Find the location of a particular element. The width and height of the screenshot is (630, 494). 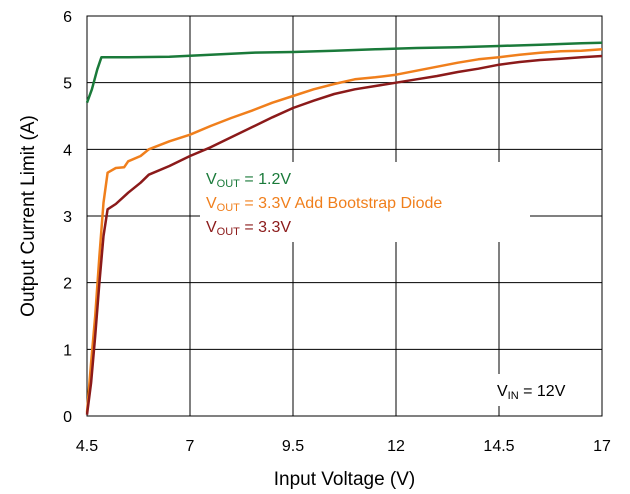

x-tick-label: 17 is located at coordinates (602, 446).